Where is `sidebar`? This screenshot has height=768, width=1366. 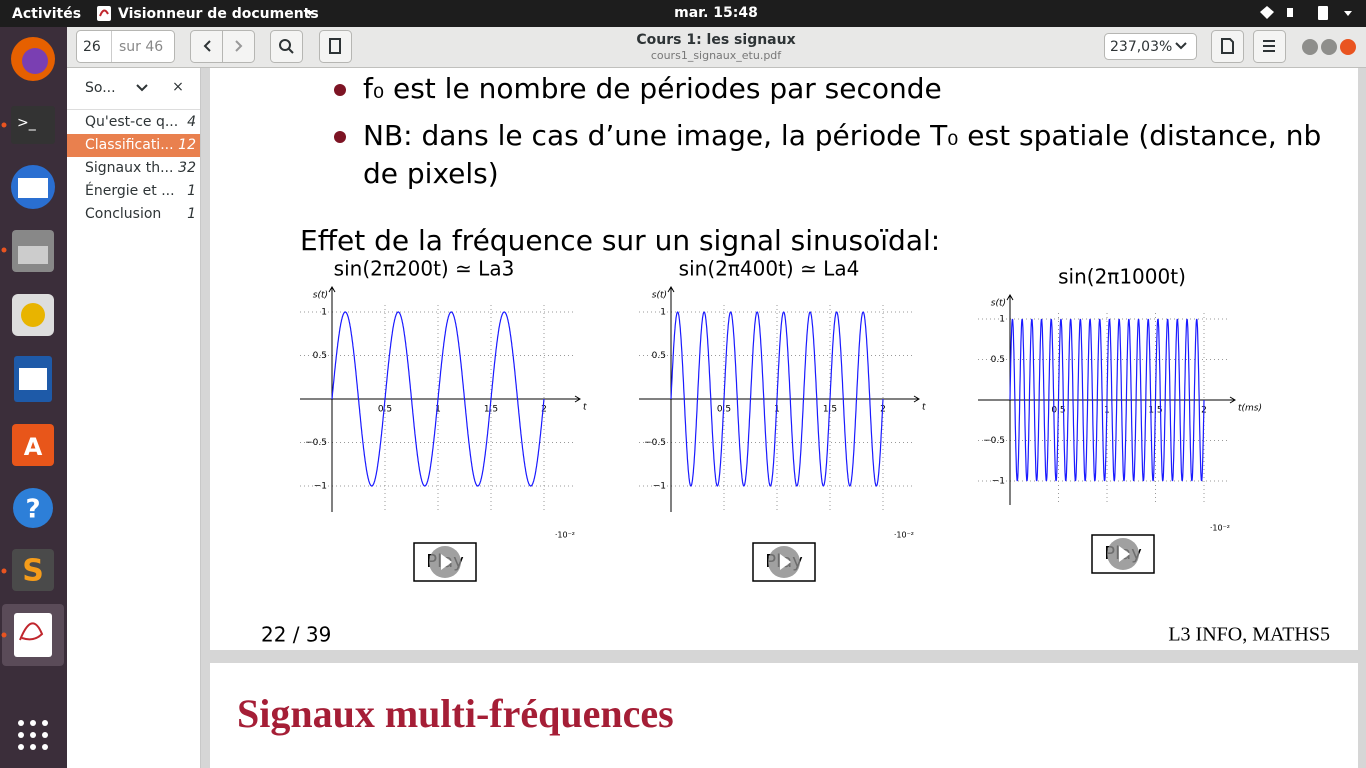 sidebar is located at coordinates (133, 418).